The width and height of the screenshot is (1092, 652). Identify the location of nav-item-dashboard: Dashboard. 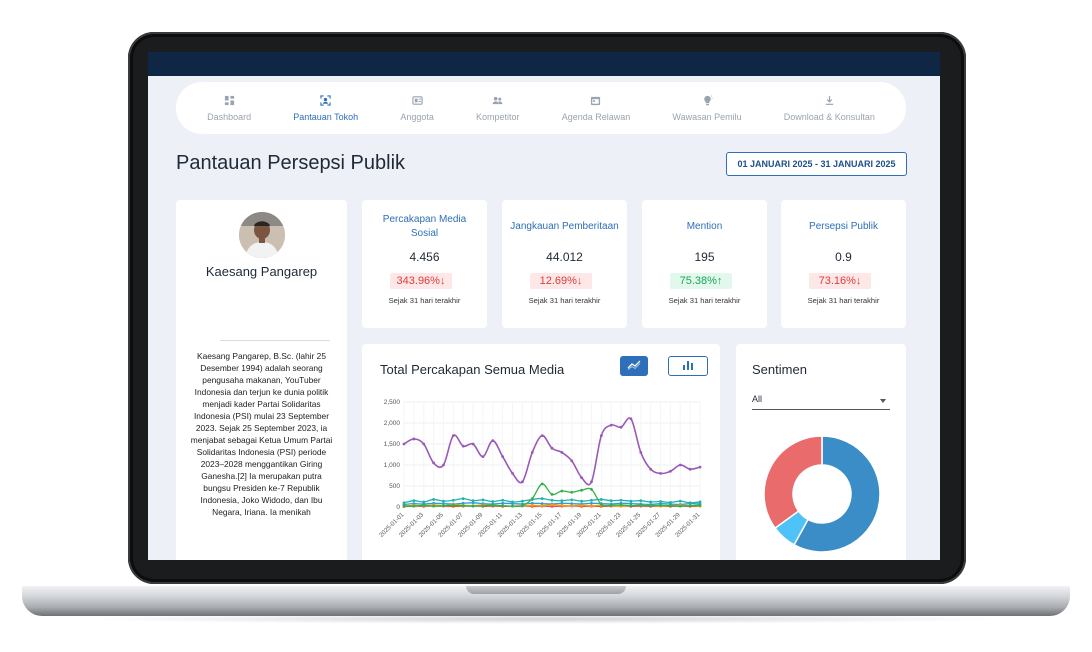
(229, 108).